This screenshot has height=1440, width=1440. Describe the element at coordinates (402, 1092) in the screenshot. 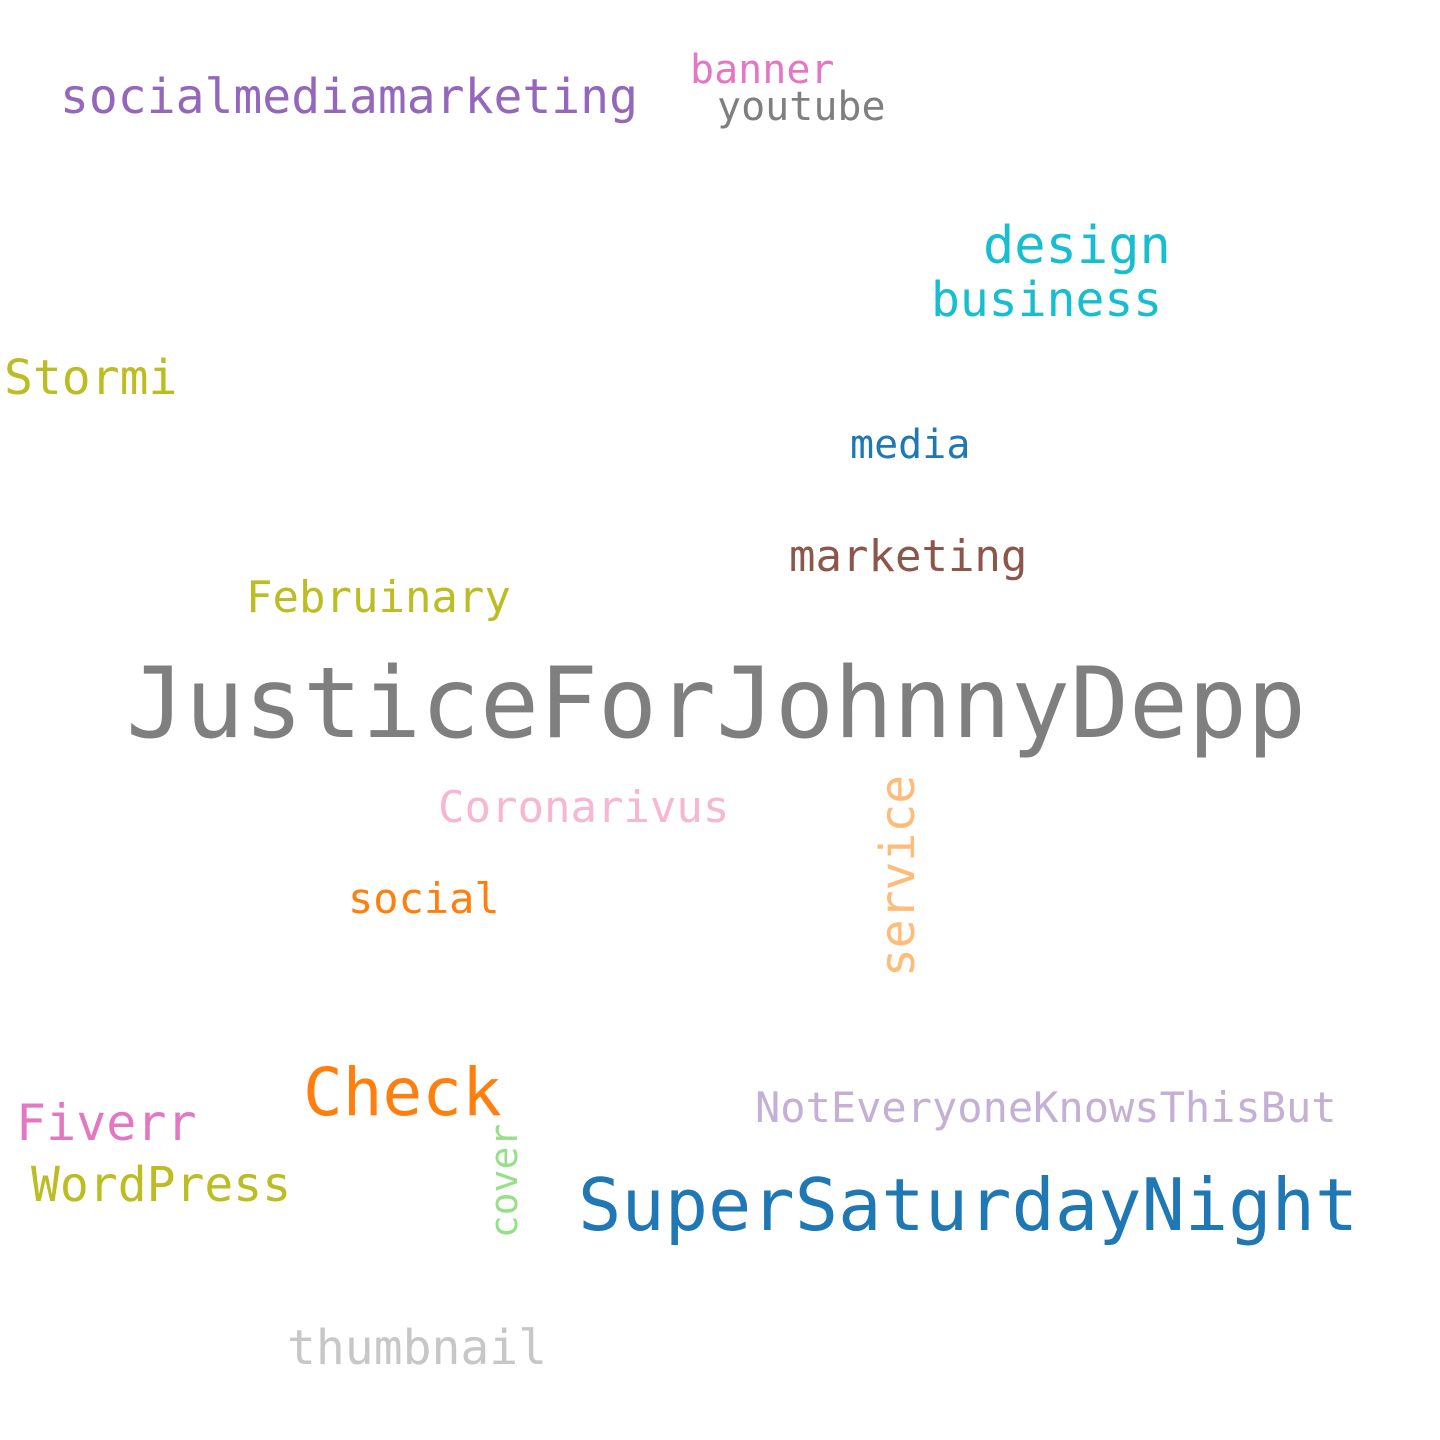

I see `word-check: Check` at that location.